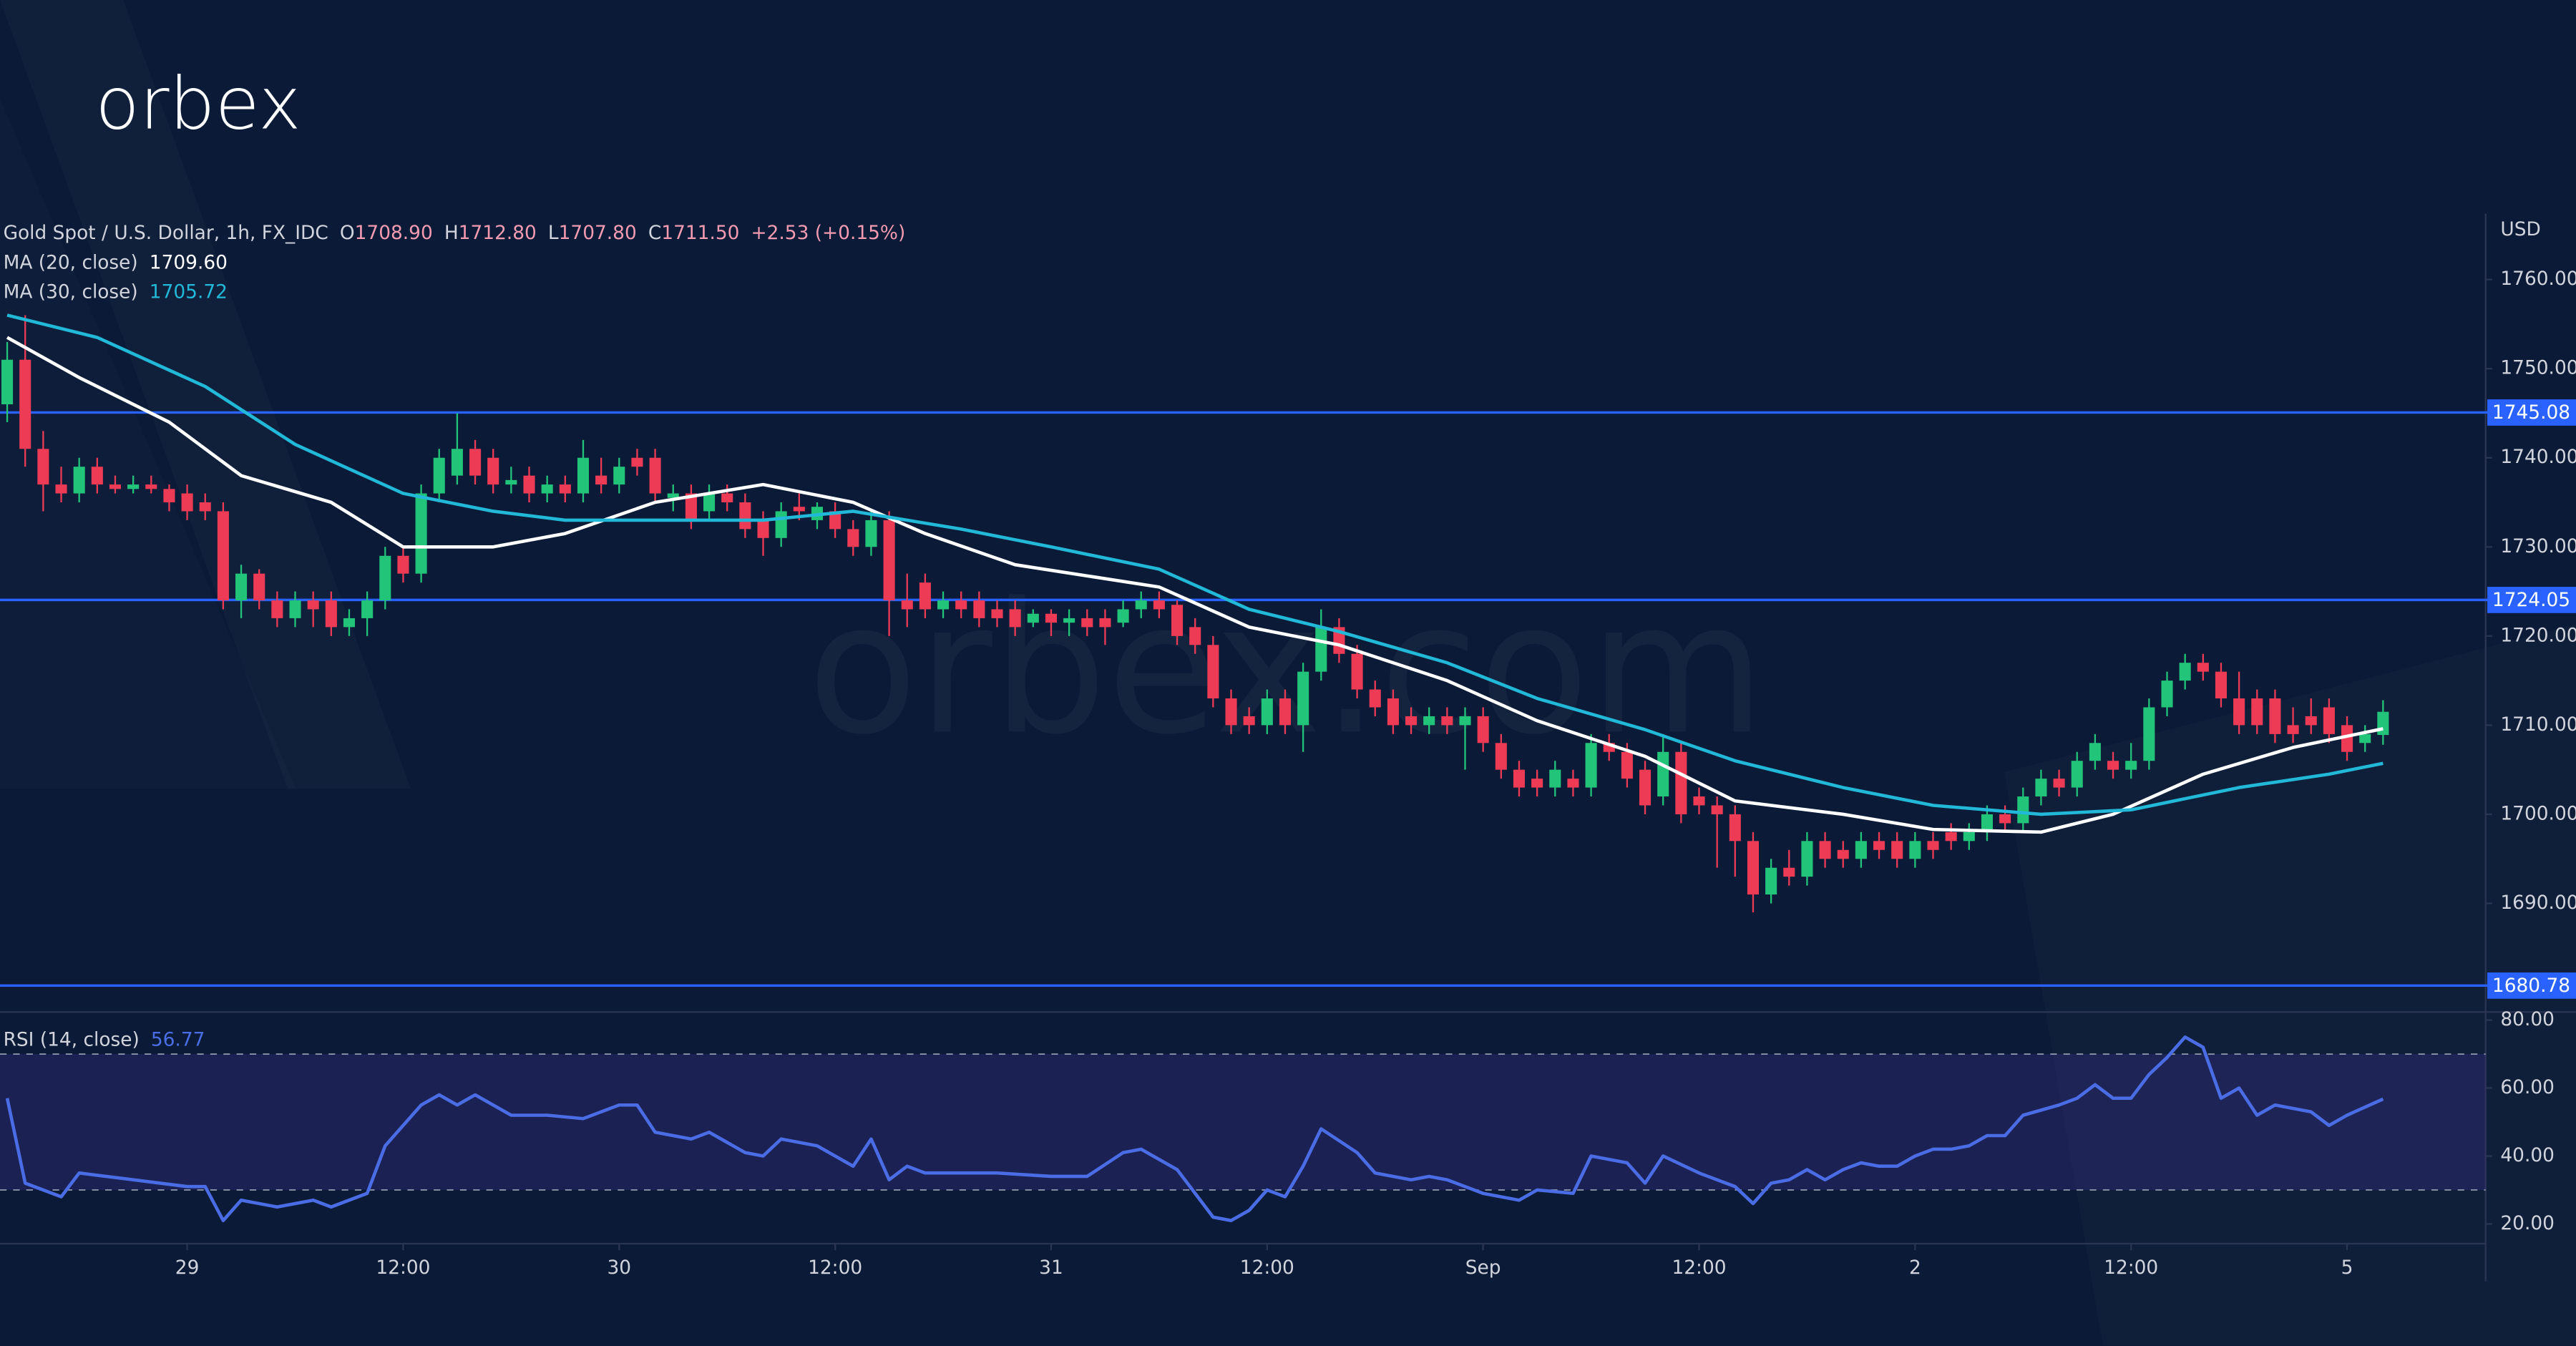 The width and height of the screenshot is (2576, 1346). Describe the element at coordinates (187, 1268) in the screenshot. I see `x-tick-label: 29` at that location.